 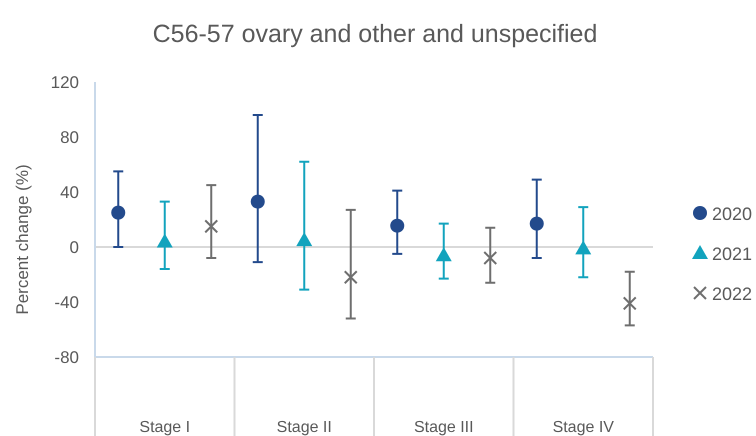 I want to click on legend-label: 2021, so click(x=732, y=254).